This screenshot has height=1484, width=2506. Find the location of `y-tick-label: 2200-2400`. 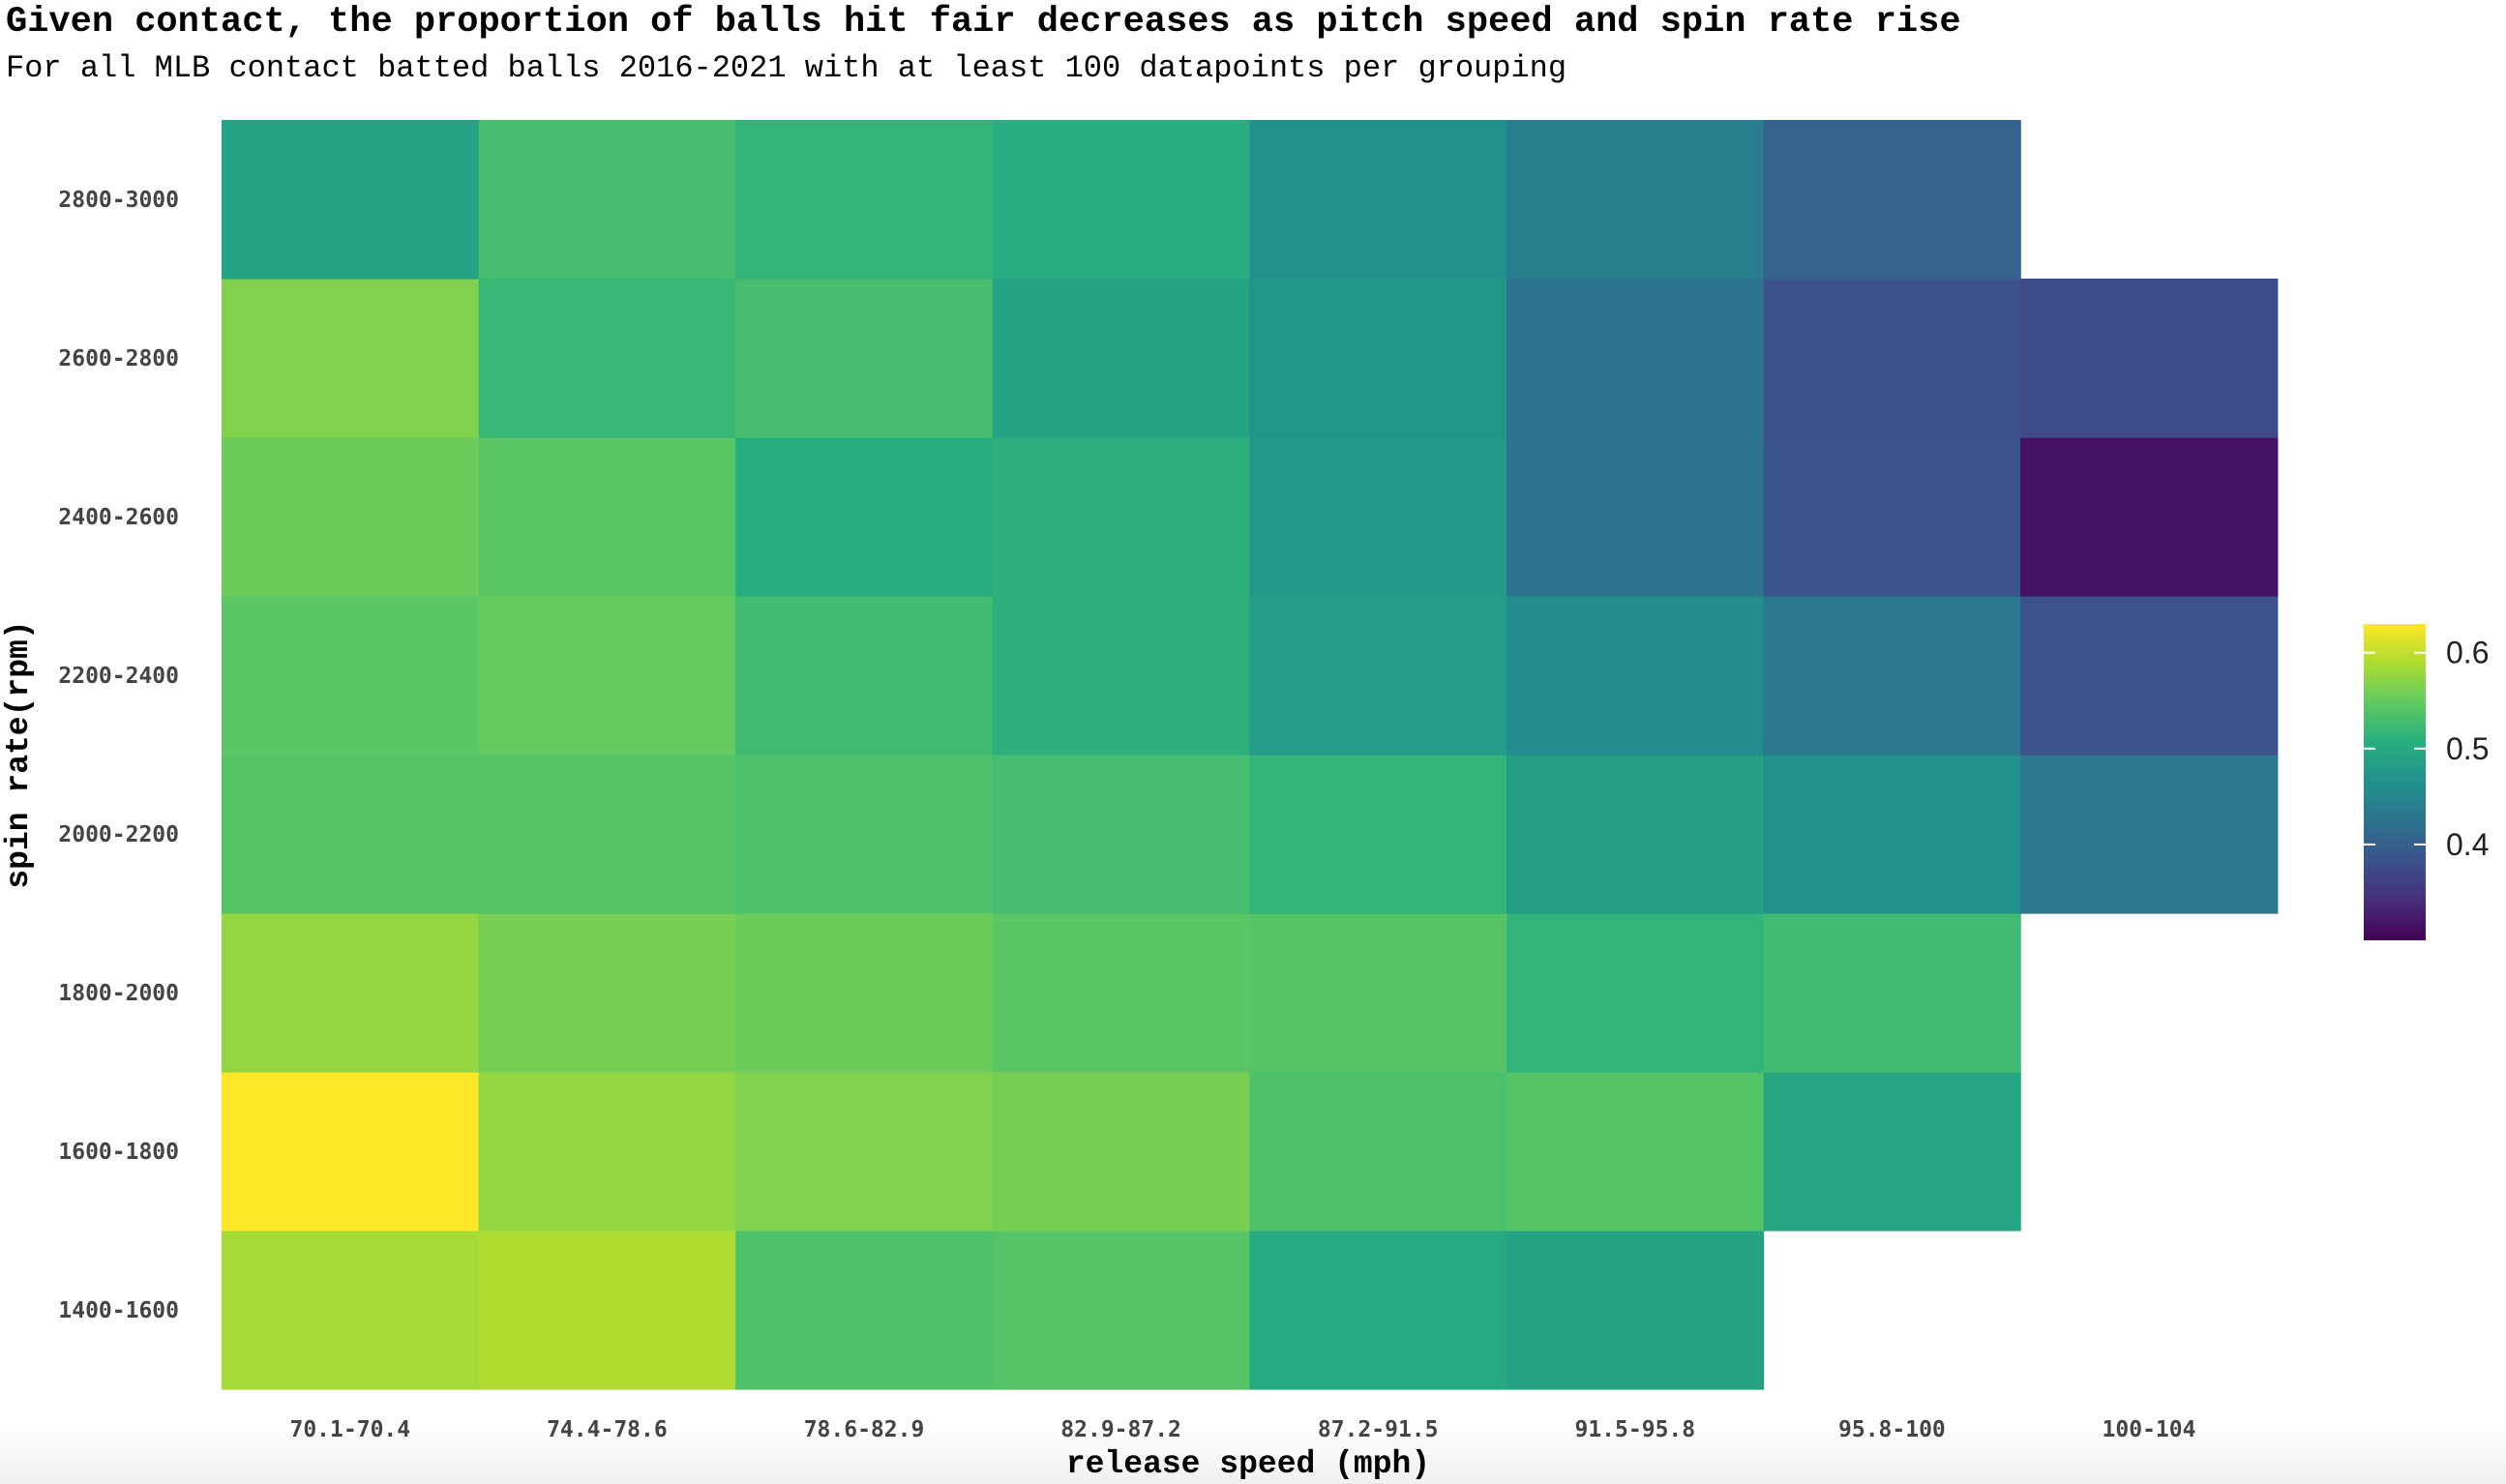

y-tick-label: 2200-2400 is located at coordinates (118, 676).